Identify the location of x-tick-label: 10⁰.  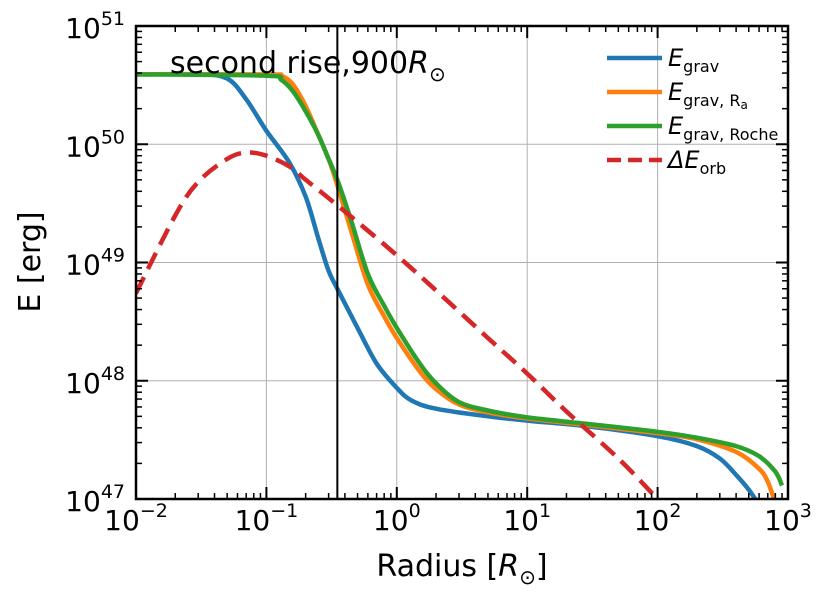
(397, 518).